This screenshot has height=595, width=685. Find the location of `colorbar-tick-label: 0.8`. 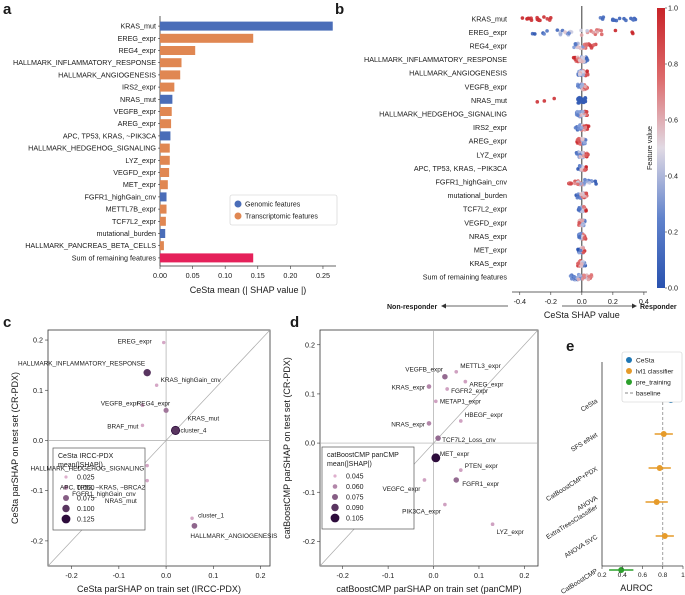

colorbar-tick-label: 0.8 is located at coordinates (673, 64).